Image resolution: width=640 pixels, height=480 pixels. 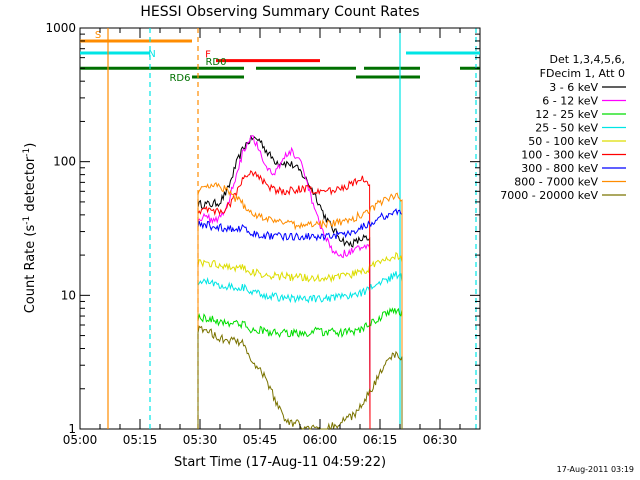 What do you see at coordinates (68, 295) in the screenshot?
I see `y-tick-label: 10` at bounding box center [68, 295].